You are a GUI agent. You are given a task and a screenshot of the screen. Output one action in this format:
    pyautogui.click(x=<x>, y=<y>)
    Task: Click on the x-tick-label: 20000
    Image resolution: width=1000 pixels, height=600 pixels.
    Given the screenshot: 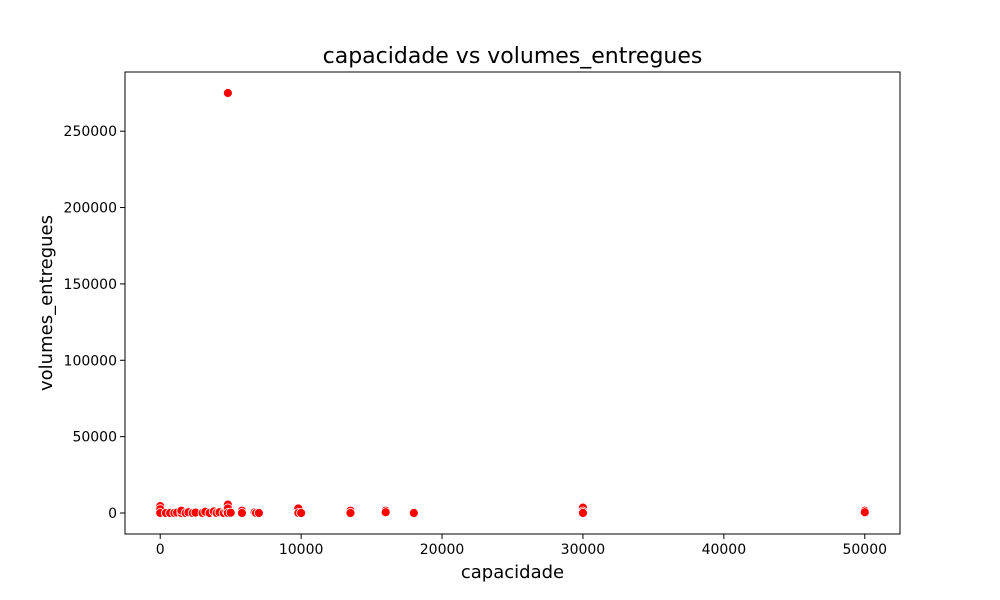 What is the action you would take?
    pyautogui.click(x=442, y=550)
    